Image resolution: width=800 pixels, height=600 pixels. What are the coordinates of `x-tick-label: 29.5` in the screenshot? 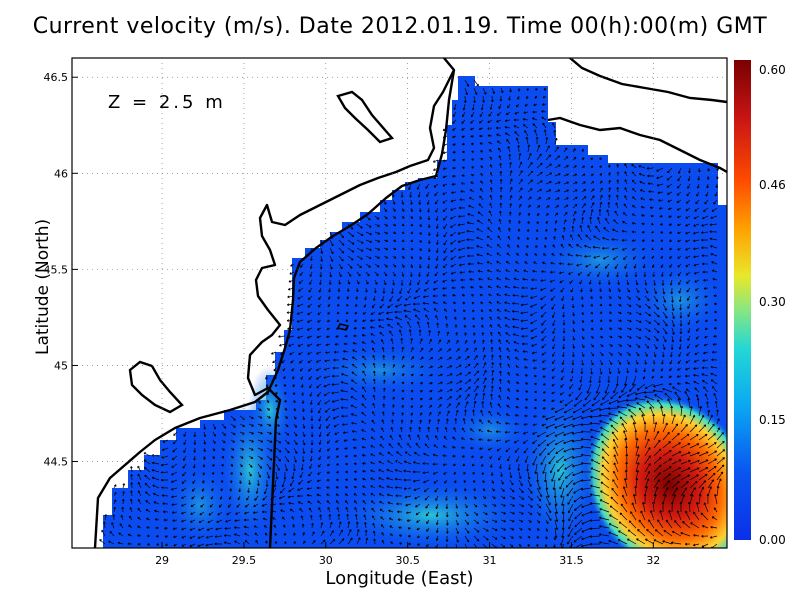 It's located at (244, 560).